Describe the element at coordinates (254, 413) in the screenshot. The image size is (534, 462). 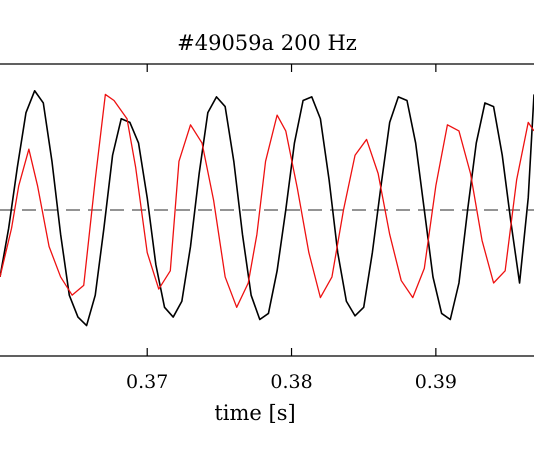
I see `x-axis-label: time [s]` at that location.